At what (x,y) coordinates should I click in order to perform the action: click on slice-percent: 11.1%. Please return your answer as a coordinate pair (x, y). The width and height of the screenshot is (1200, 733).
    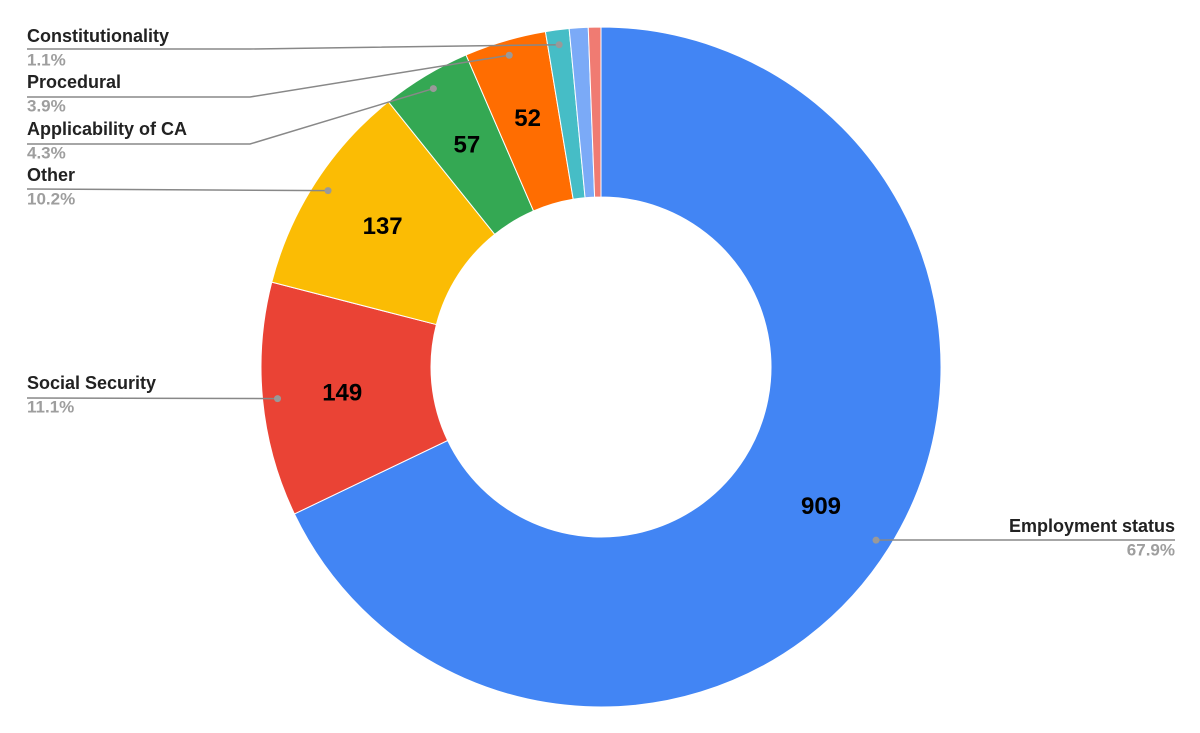
    Looking at the image, I should click on (50, 406).